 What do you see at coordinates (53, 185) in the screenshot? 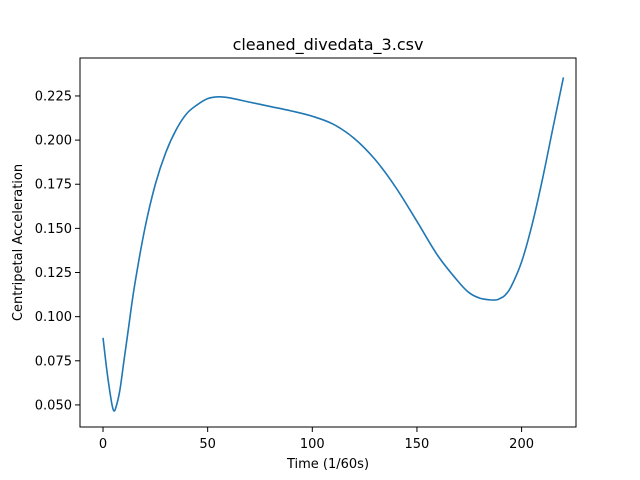
I see `y-tick-label: 0.175` at bounding box center [53, 185].